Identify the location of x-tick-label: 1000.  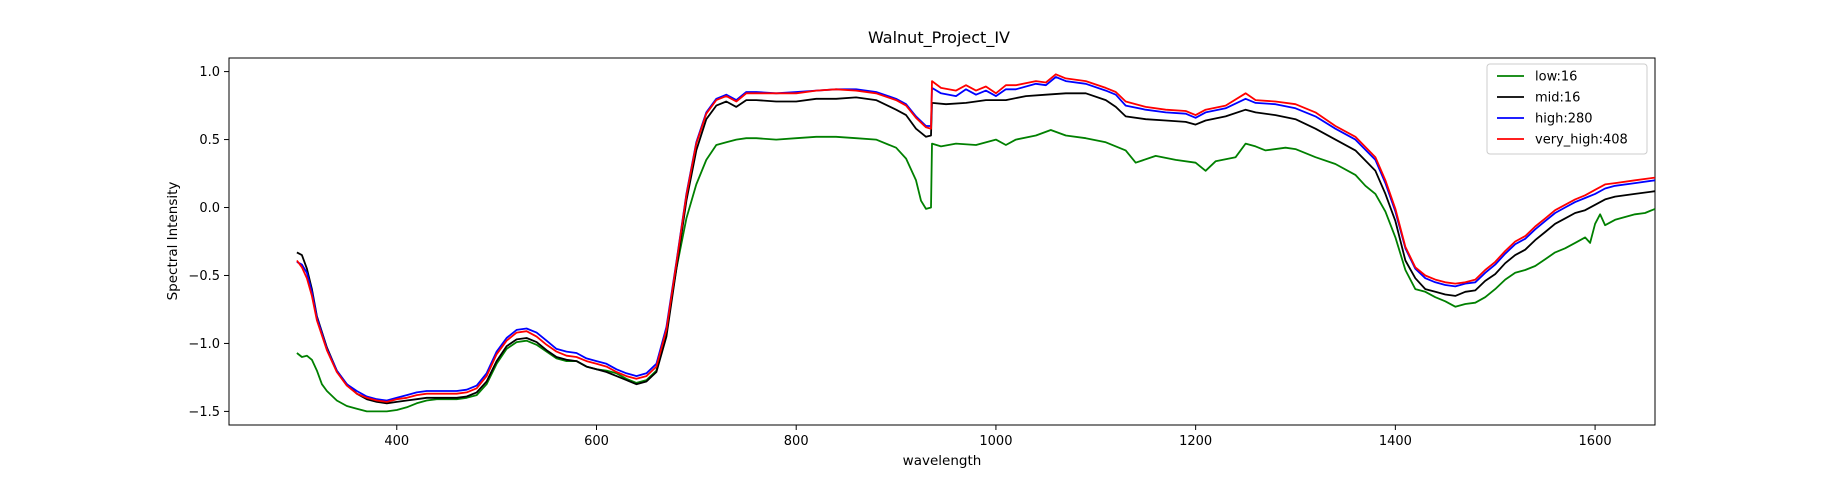
(995, 441).